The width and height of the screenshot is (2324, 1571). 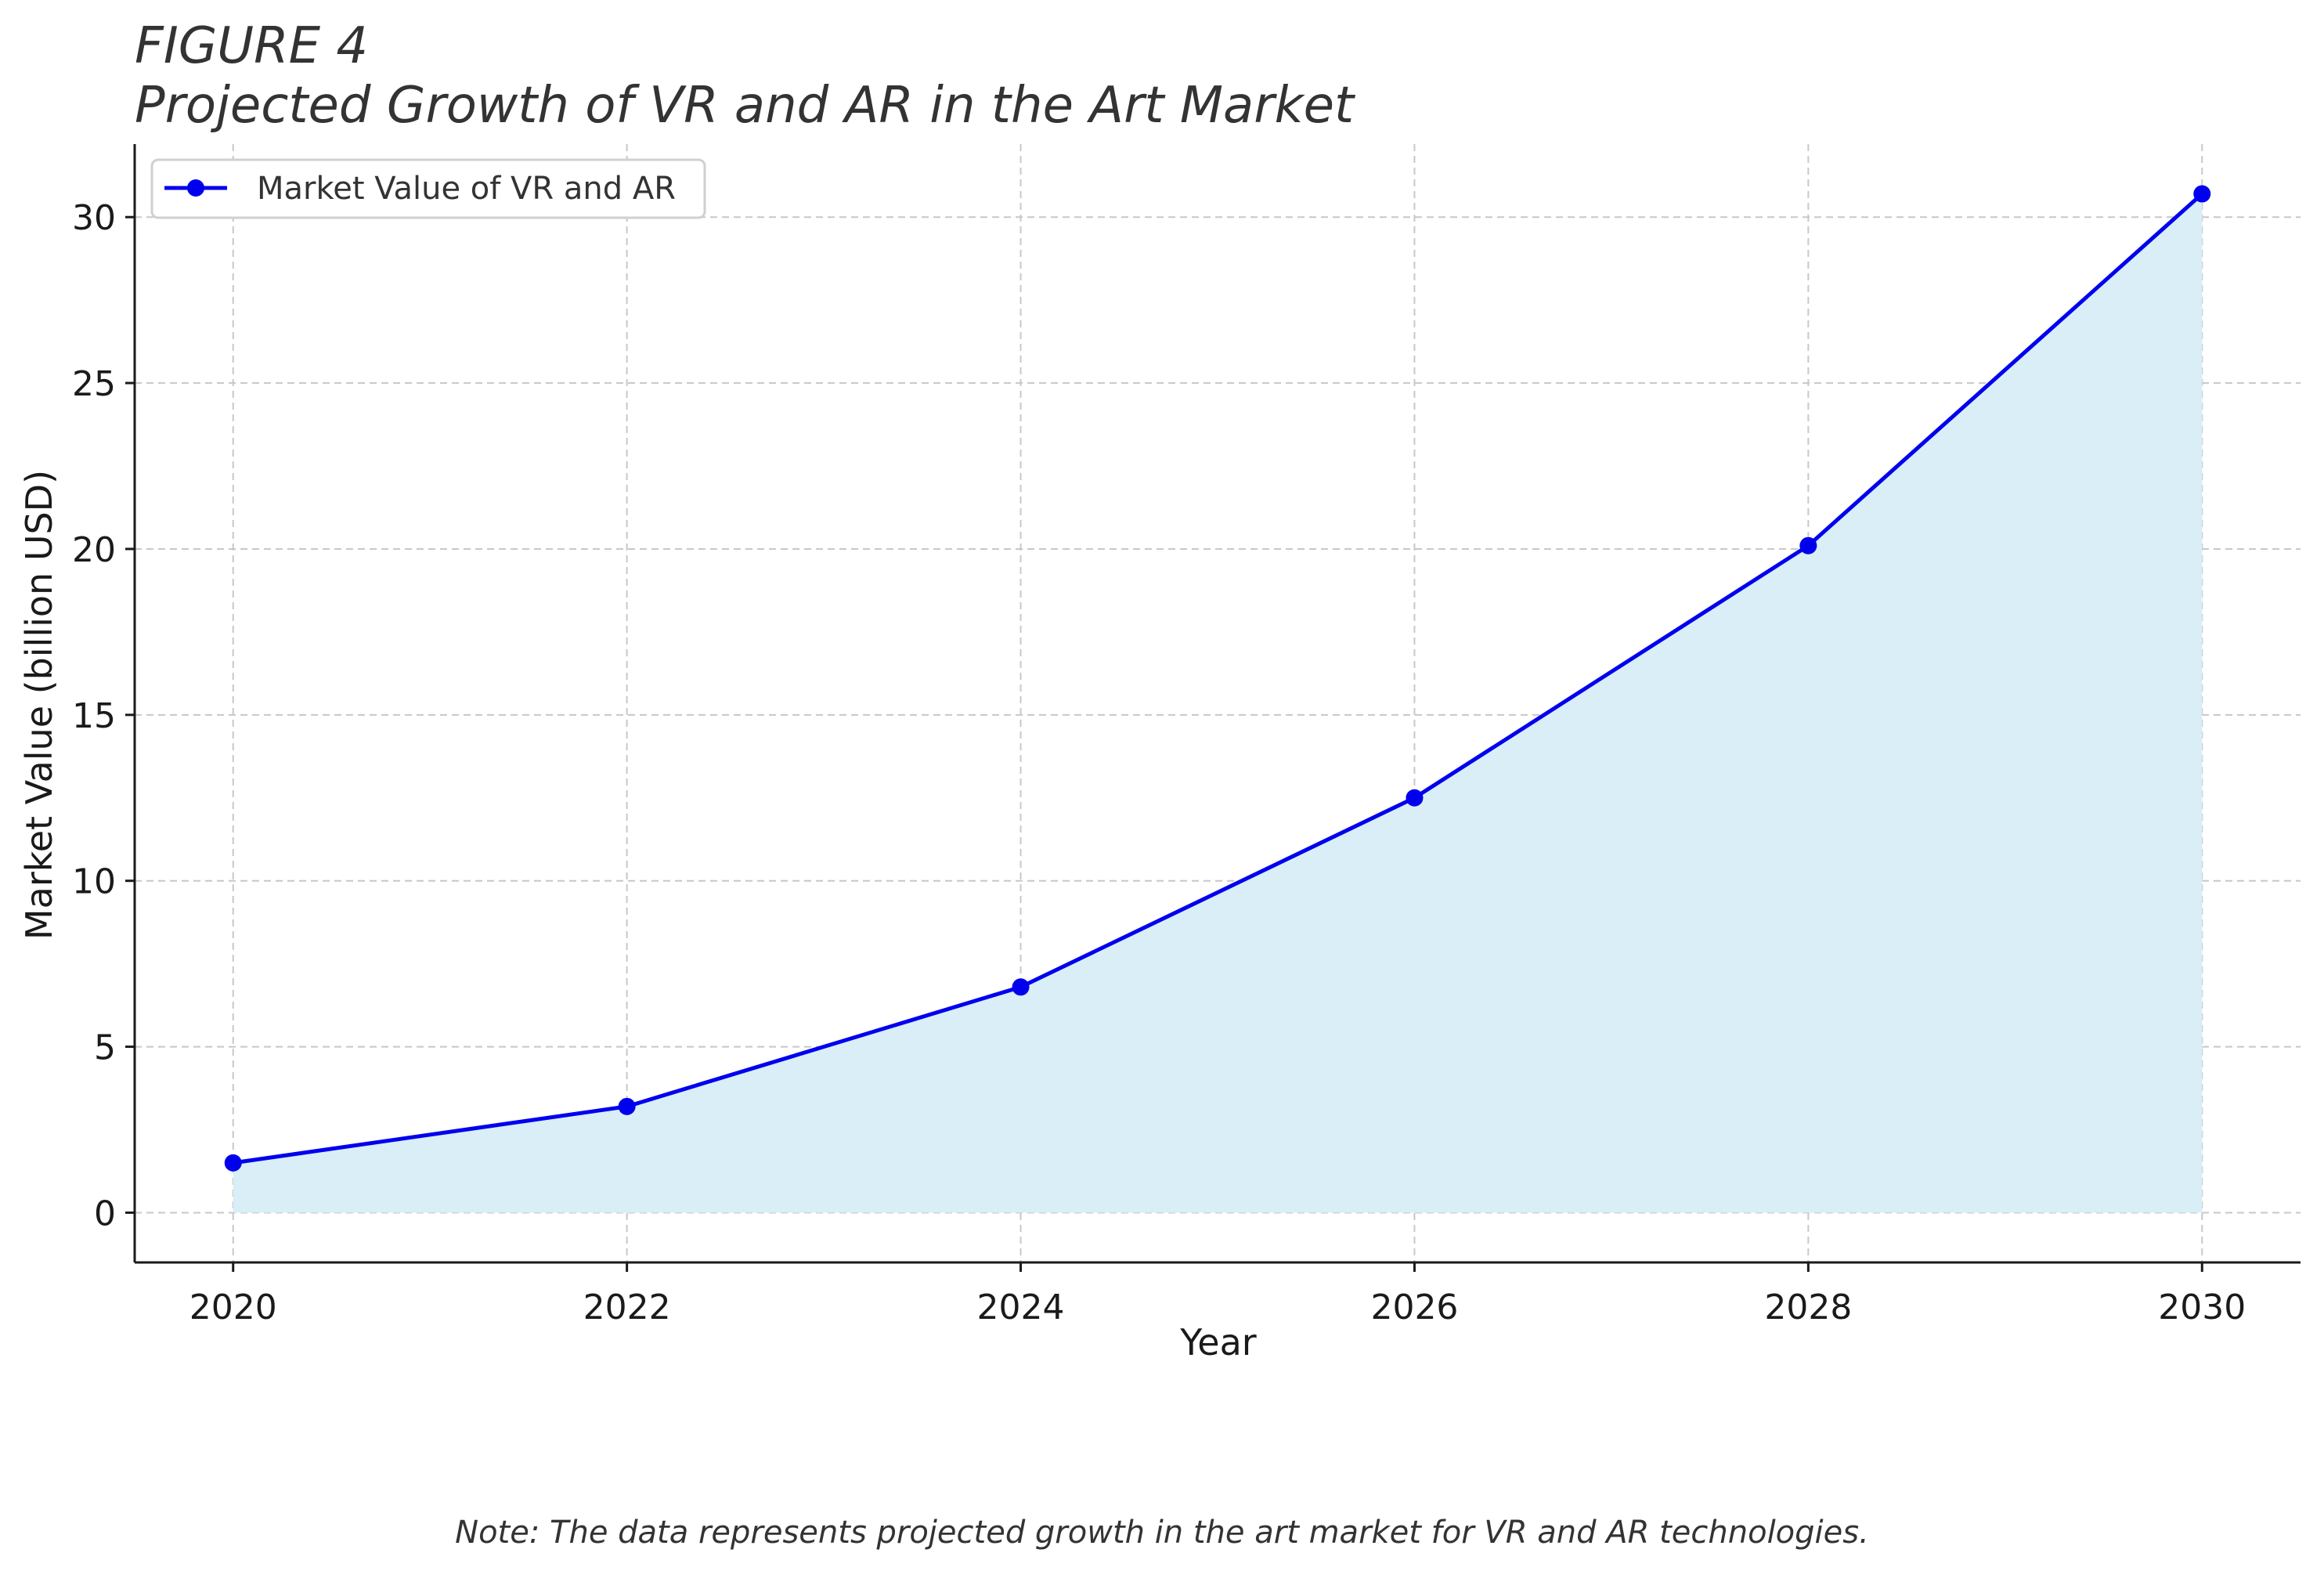 I want to click on legend-box, so click(x=428, y=189).